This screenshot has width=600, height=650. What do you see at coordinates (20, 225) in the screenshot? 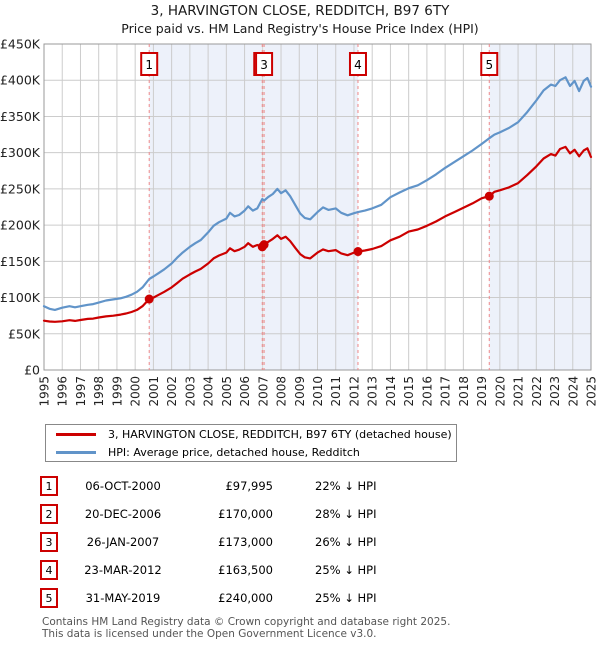
I see `y-axis-tick-label: £200K` at bounding box center [20, 225].